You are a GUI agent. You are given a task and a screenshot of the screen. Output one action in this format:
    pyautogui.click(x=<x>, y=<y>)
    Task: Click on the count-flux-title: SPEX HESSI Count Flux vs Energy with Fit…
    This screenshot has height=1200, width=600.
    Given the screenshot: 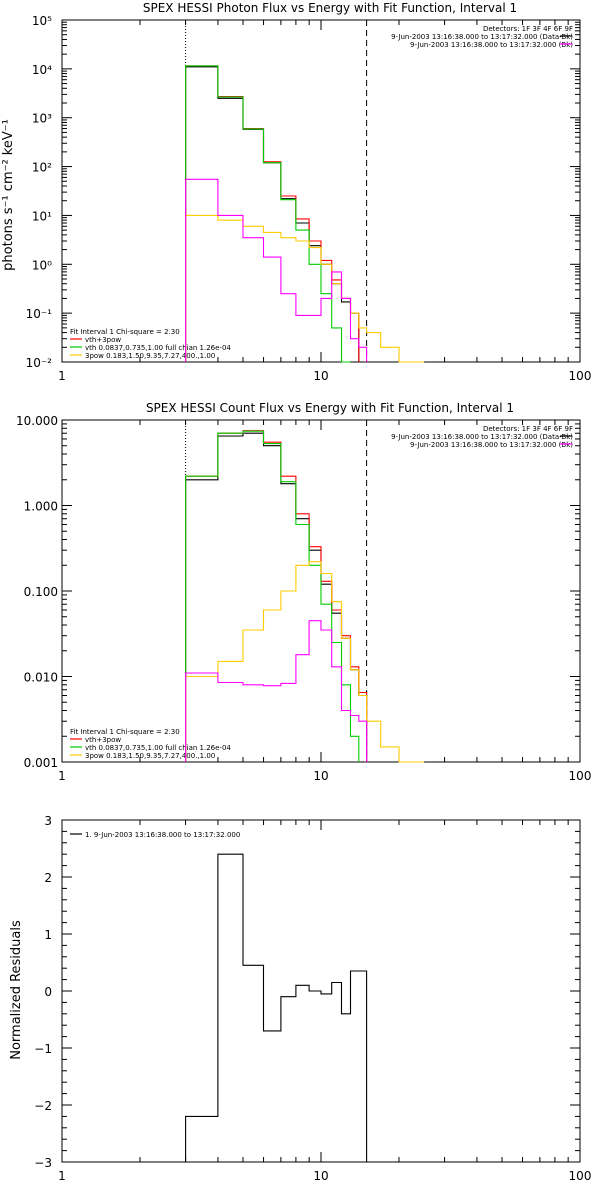 What is the action you would take?
    pyautogui.click(x=330, y=408)
    